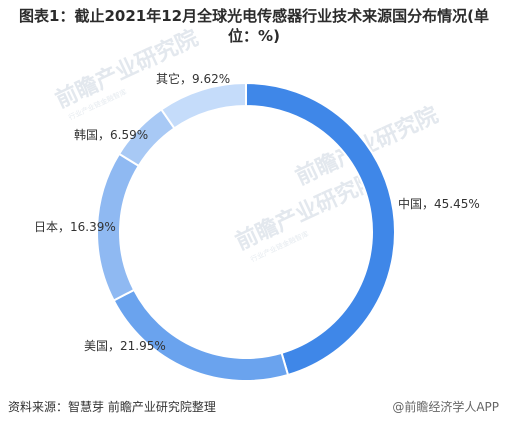  I want to click on brand-mark: @前瞻经济学人APP, so click(445, 407).